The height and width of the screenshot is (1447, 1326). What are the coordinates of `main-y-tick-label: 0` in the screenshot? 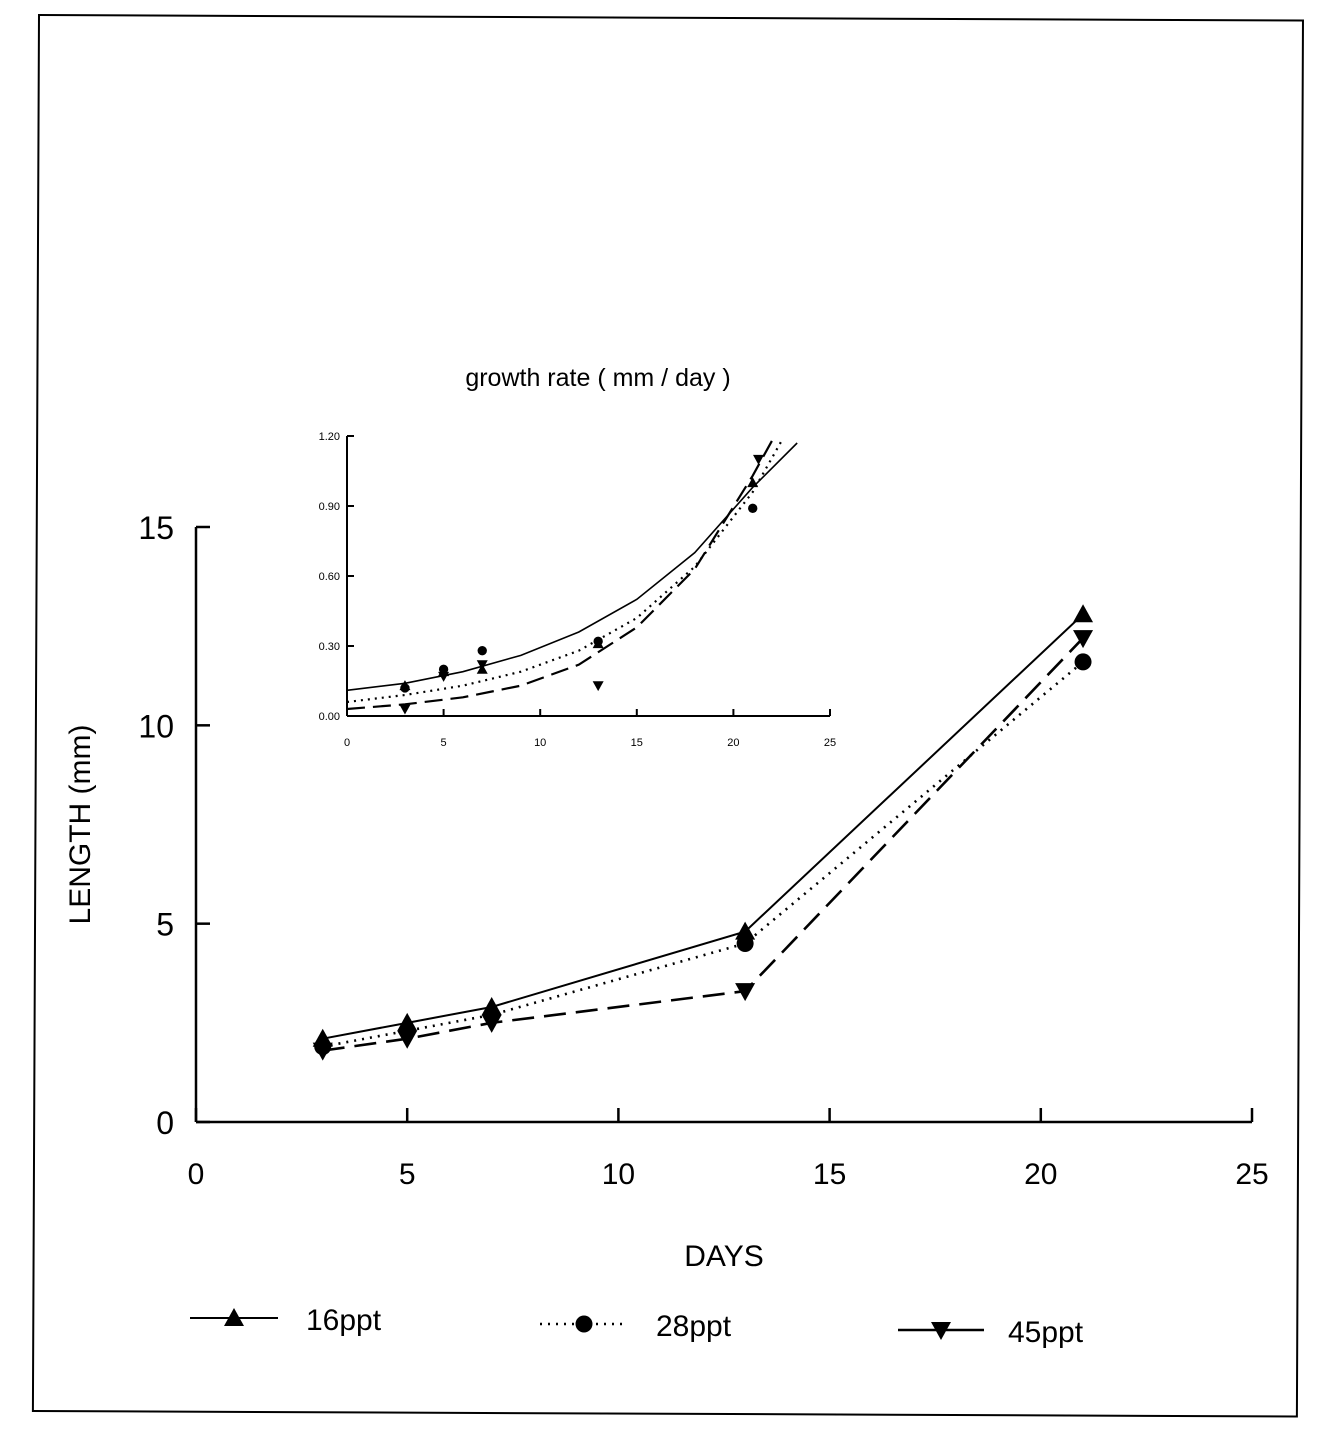 It's located at (165, 1123).